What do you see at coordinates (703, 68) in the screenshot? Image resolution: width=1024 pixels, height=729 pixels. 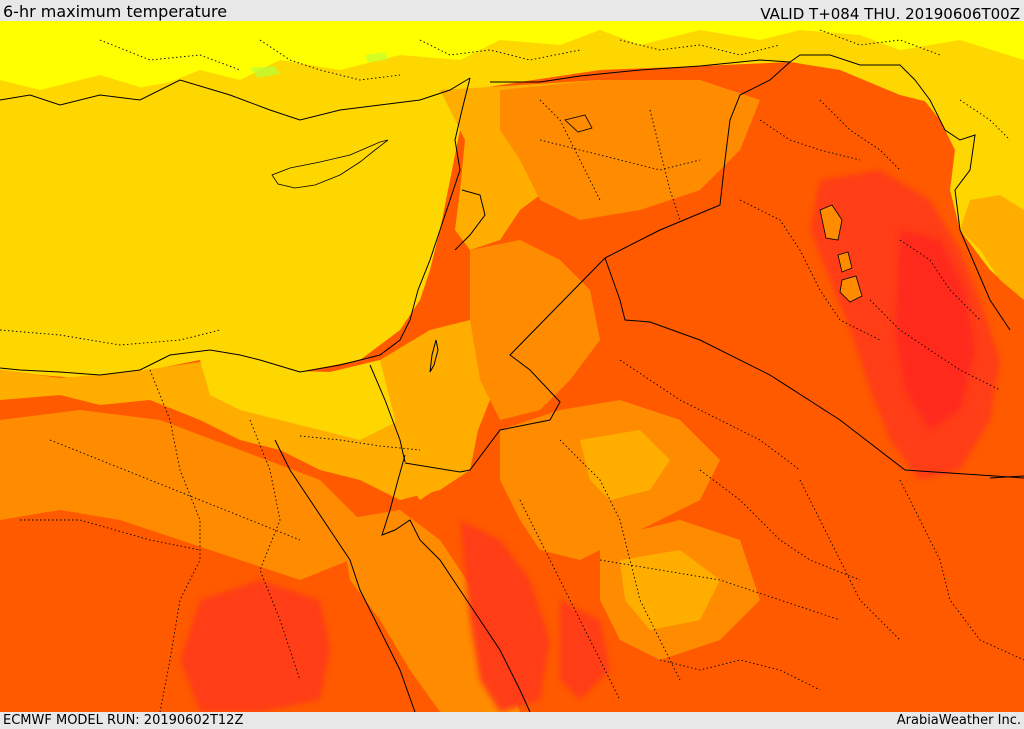 I see `syria-turkey-border` at bounding box center [703, 68].